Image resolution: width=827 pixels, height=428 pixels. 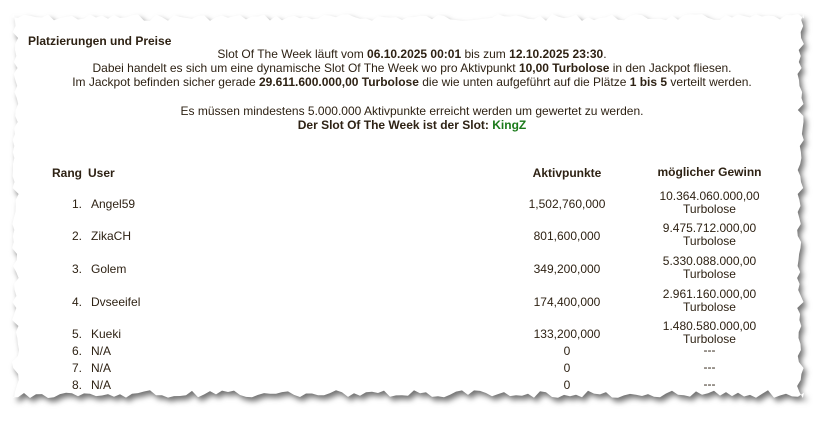 I want to click on header-prize: möglicher Gewinn, so click(x=709, y=172).